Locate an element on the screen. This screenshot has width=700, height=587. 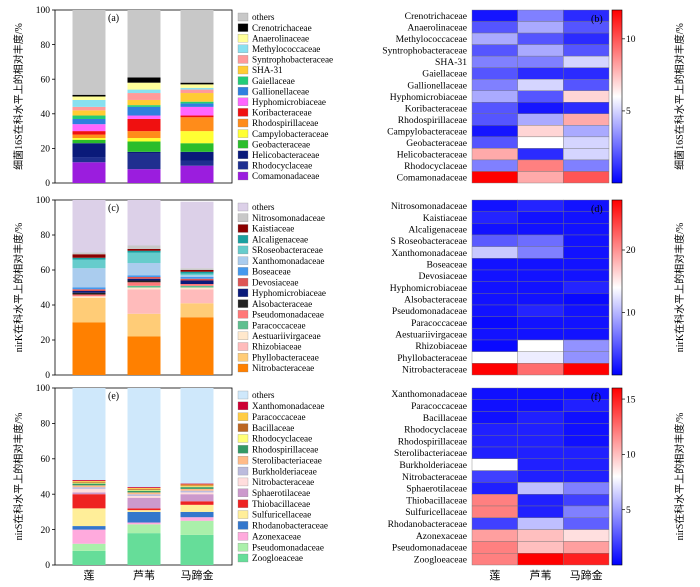
colorbar-tick-label: 10 is located at coordinates (631, 456).